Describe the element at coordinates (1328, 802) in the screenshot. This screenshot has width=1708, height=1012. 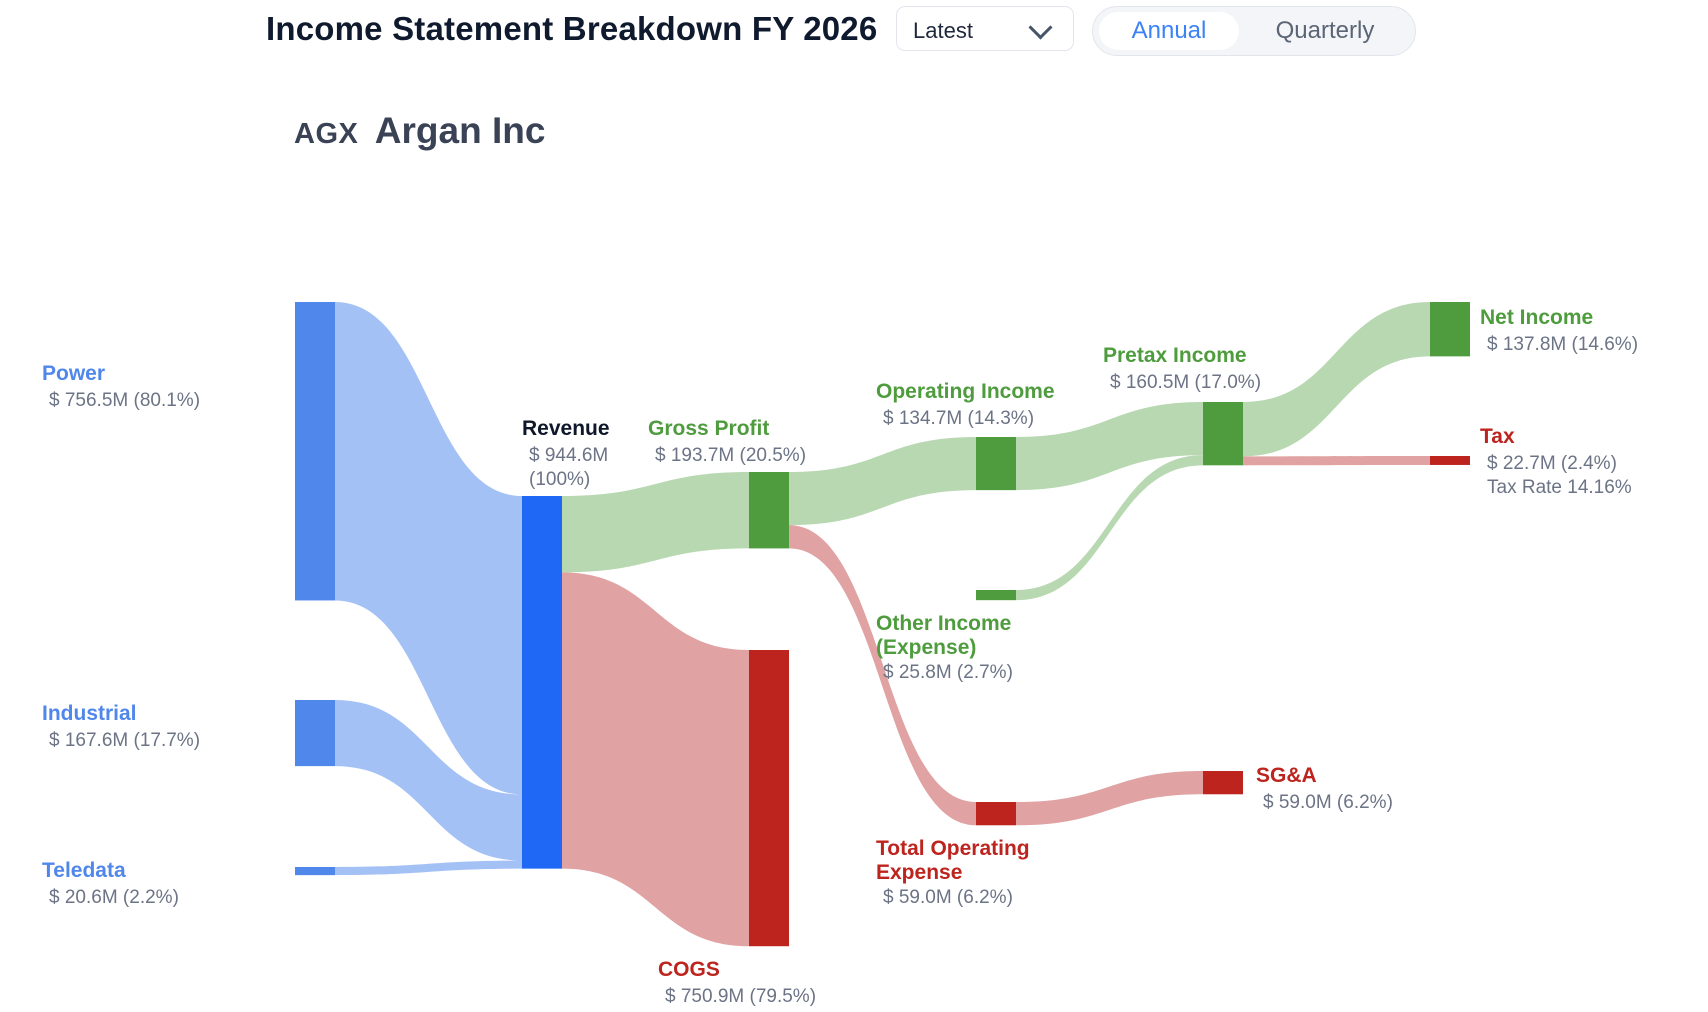
I see `node-value-sga: $ 59.0M (6.2%)` at that location.